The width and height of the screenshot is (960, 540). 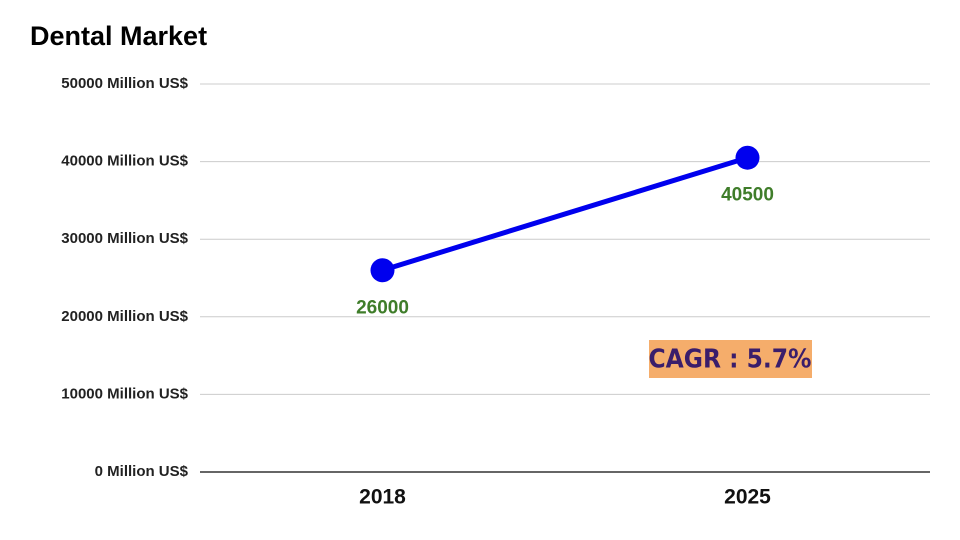 I want to click on line, so click(x=565, y=214).